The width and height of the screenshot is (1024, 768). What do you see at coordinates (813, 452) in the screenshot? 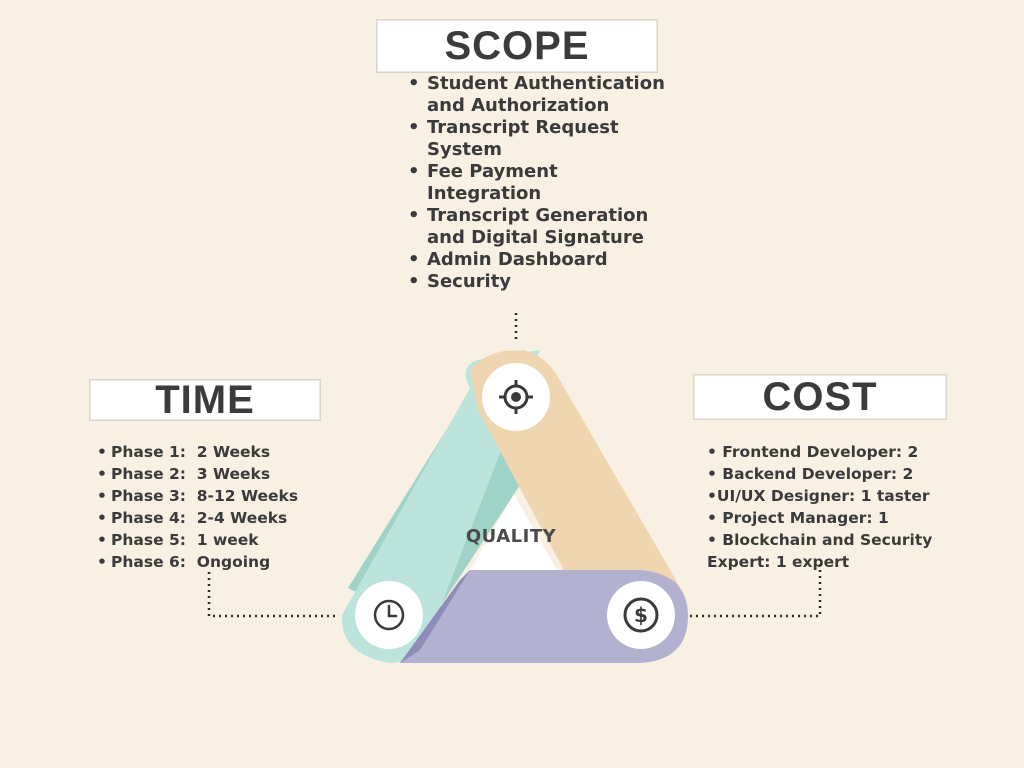
I see `cost-item: • Frontend Developer: 2` at bounding box center [813, 452].